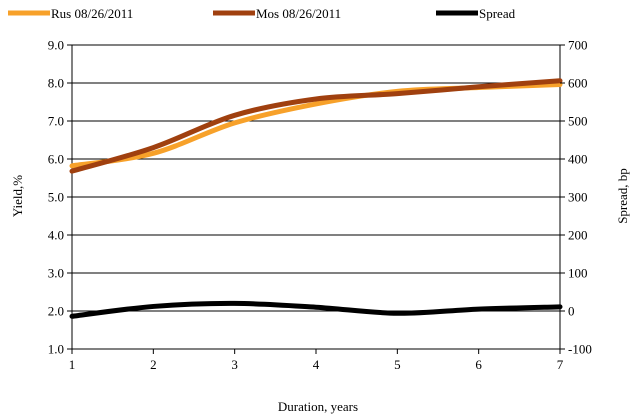 The height and width of the screenshot is (420, 638). I want to click on y-tick-label: 7.0, so click(56, 121).